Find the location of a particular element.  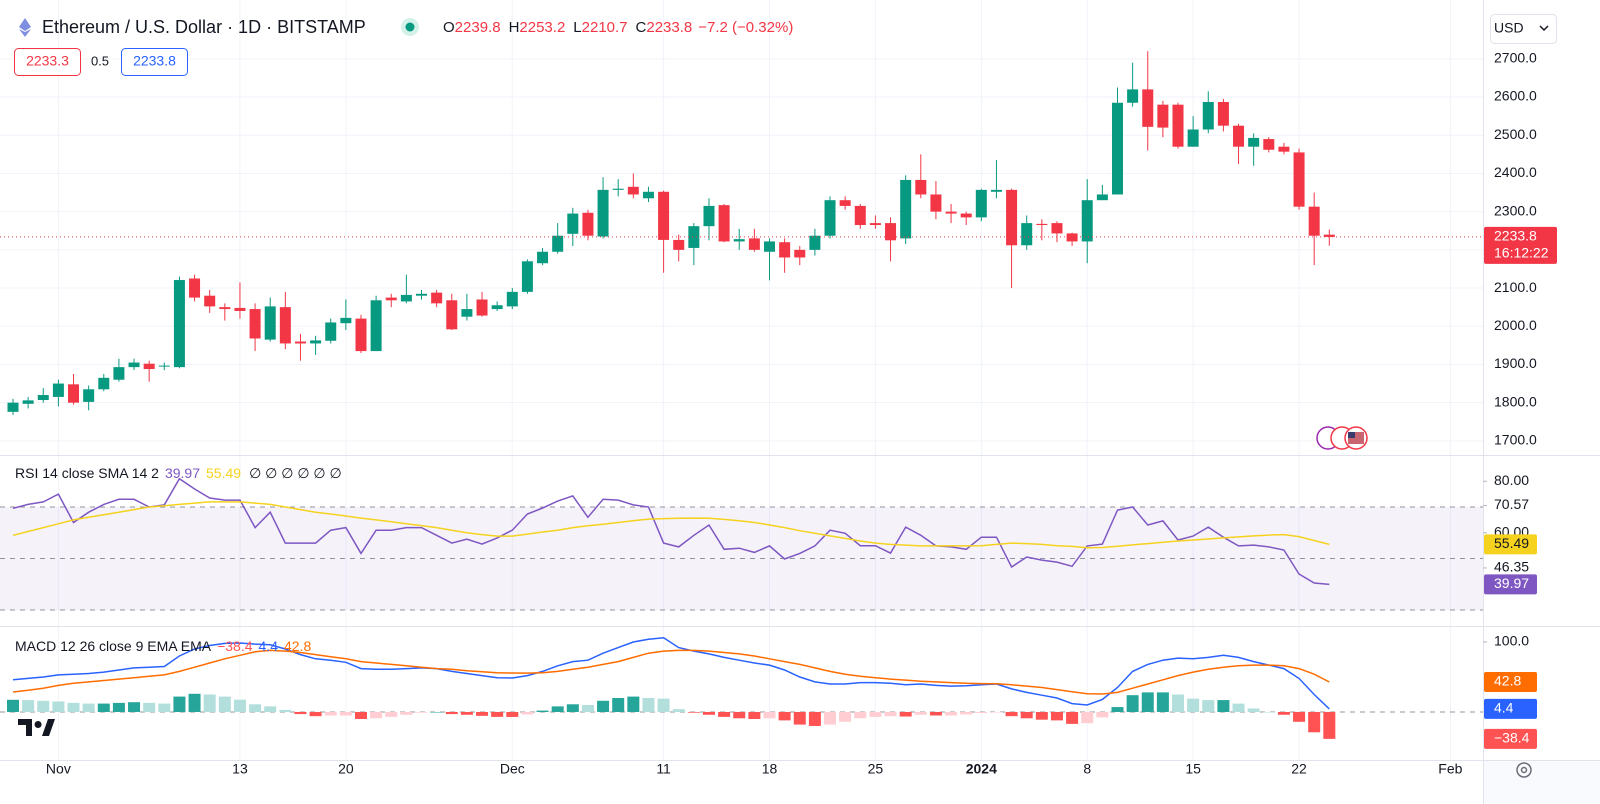

currency-selector is located at coordinates (1523, 29).